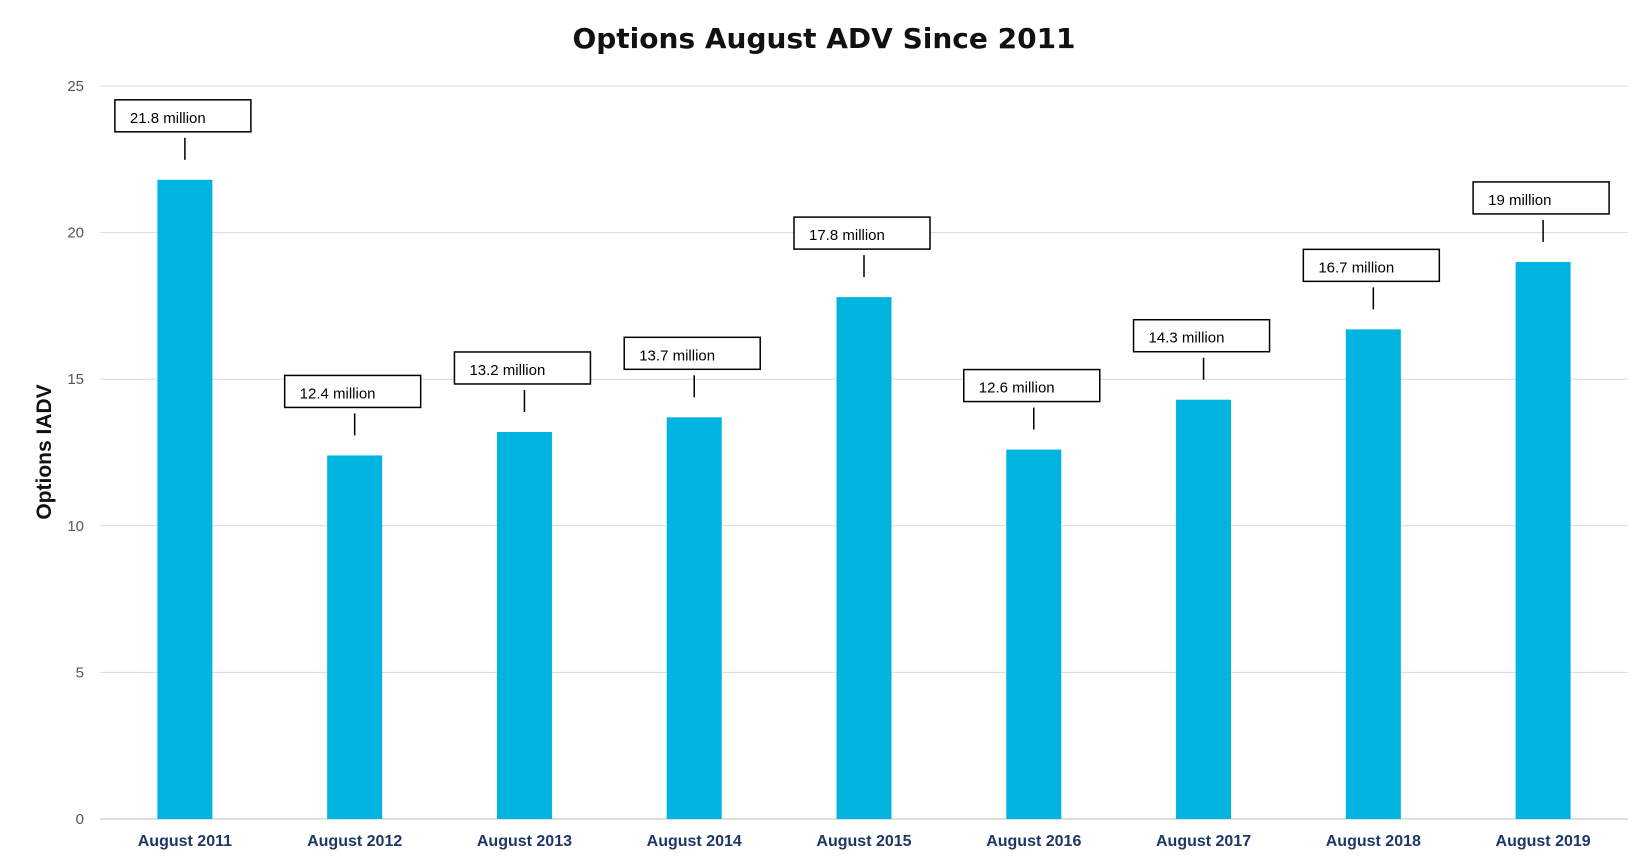 This screenshot has height=863, width=1648. Describe the element at coordinates (80, 819) in the screenshot. I see `y-tick-label: 0` at that location.